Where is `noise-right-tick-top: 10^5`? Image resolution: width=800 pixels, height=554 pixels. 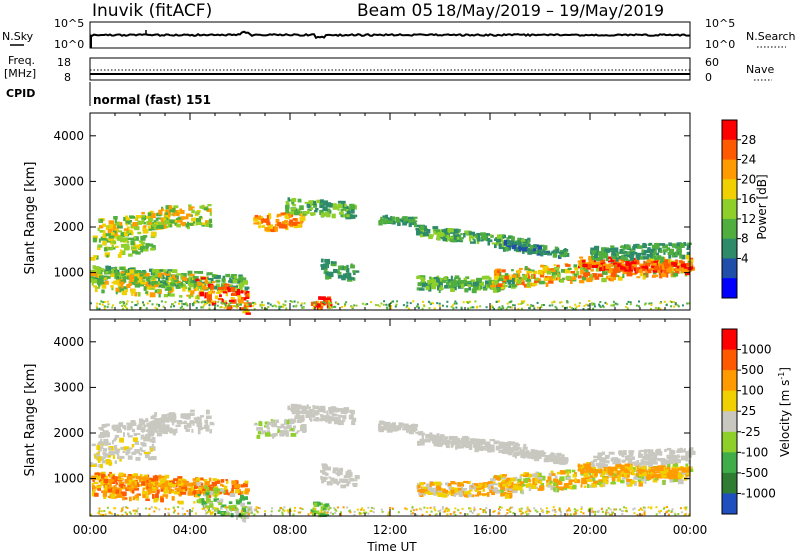 noise-right-tick-top: 10^5 is located at coordinates (720, 23).